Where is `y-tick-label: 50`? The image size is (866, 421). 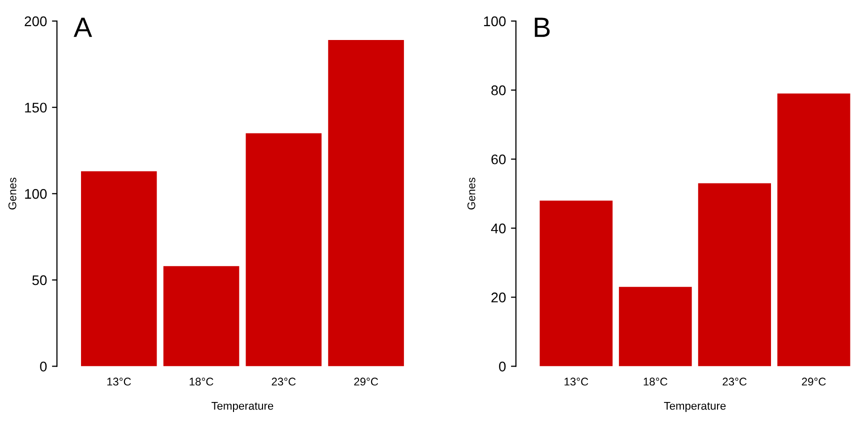
y-tick-label: 50 is located at coordinates (39, 280).